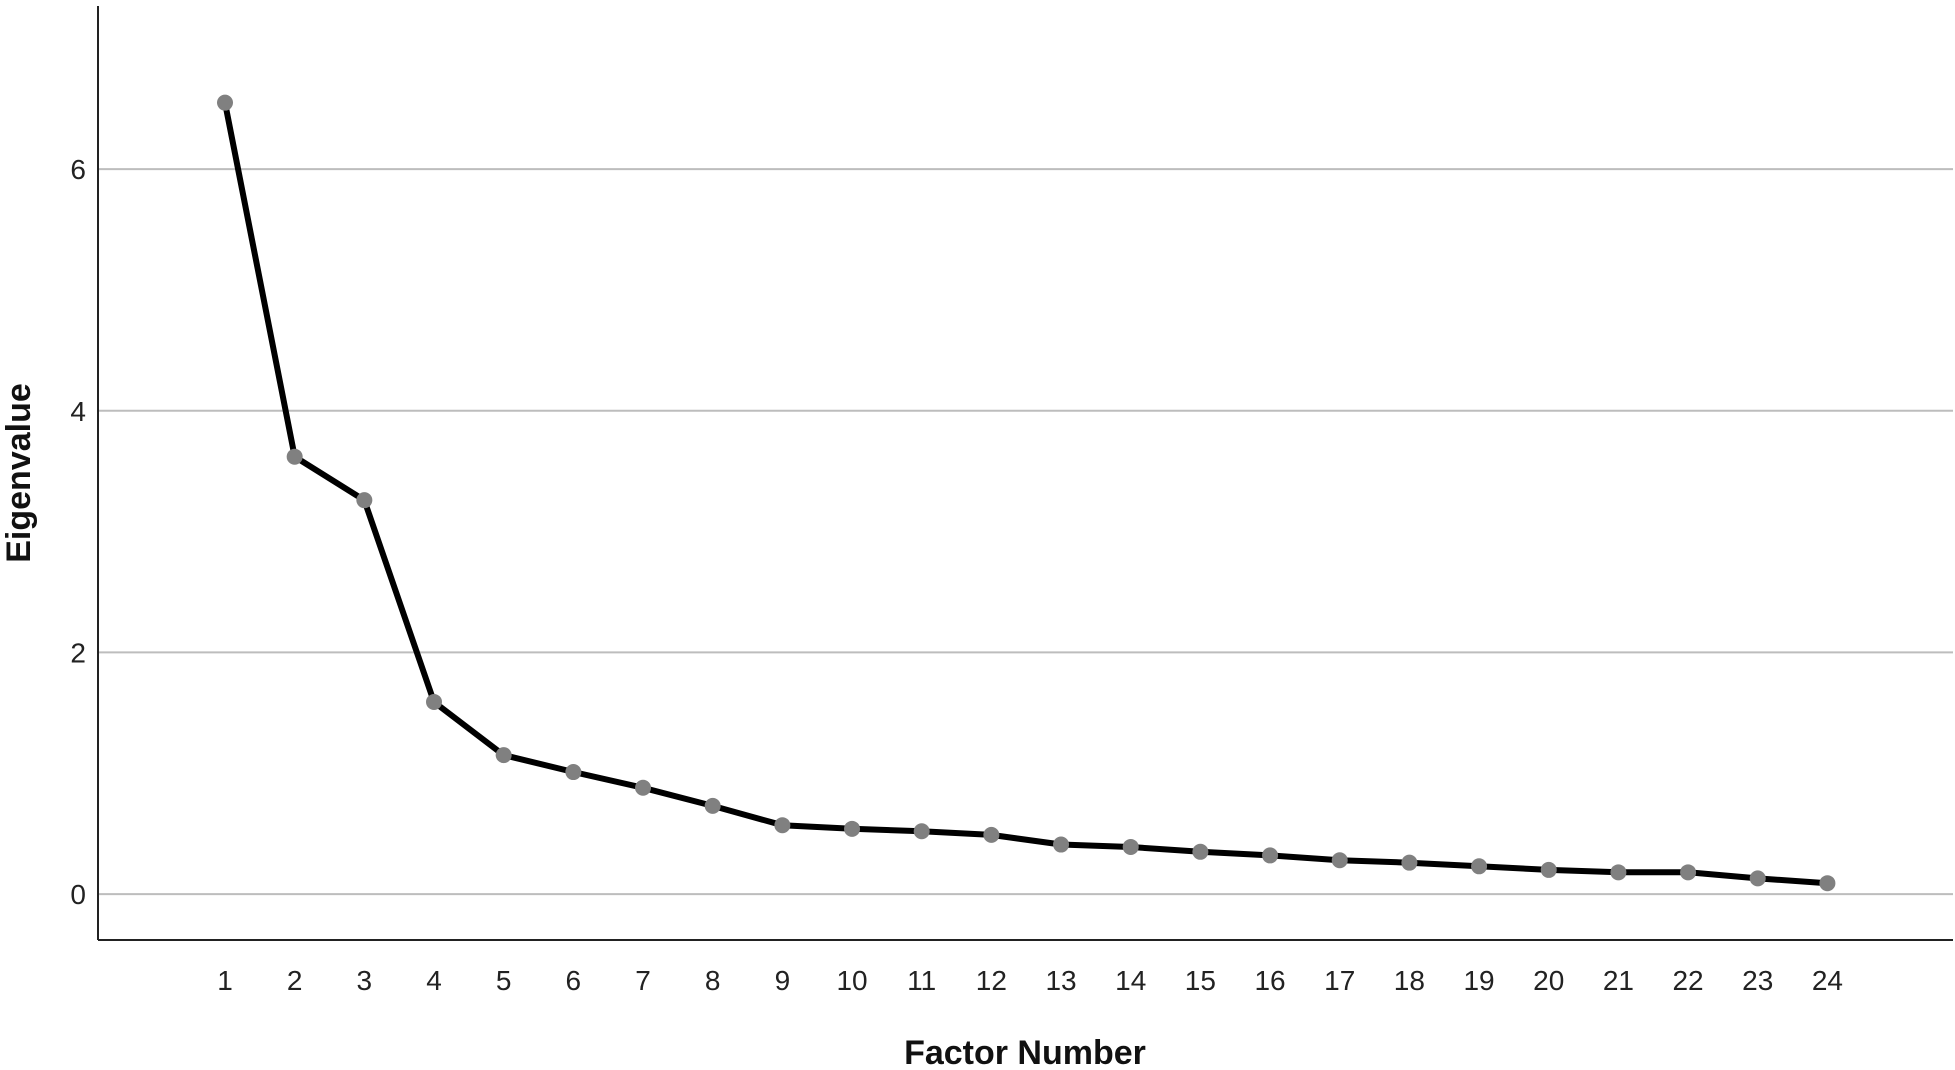 This screenshot has width=1955, height=1070. I want to click on x-tick-label: 16, so click(1269, 980).